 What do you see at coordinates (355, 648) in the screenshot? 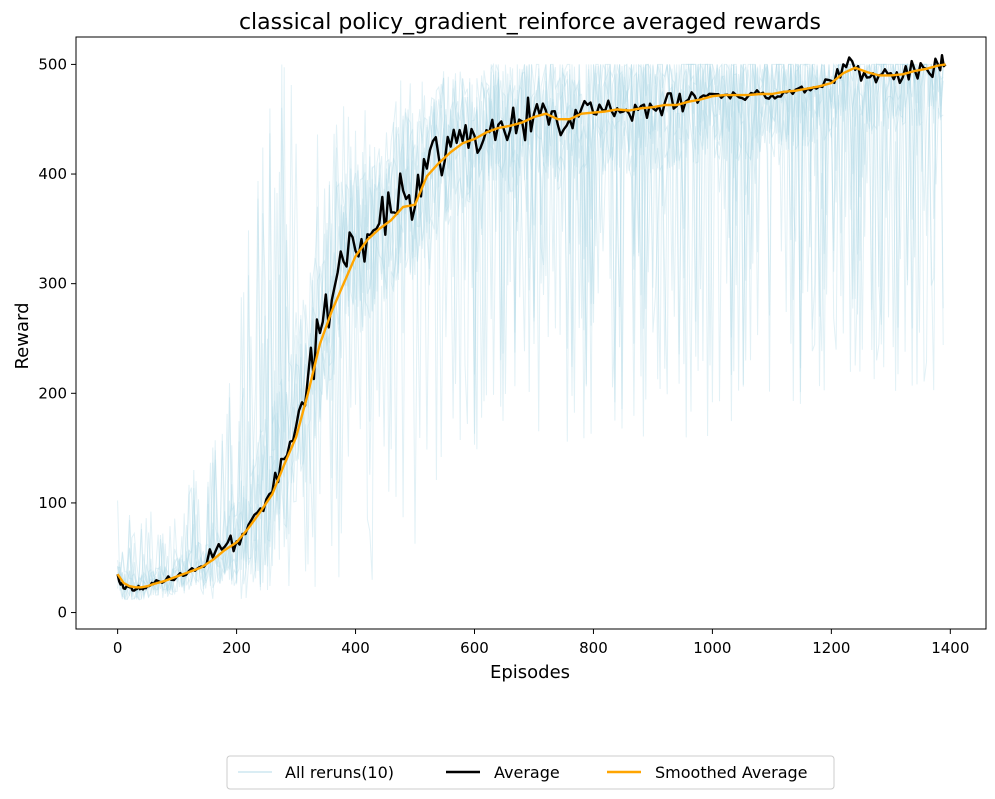
I see `x-tick-label: 400` at bounding box center [355, 648].